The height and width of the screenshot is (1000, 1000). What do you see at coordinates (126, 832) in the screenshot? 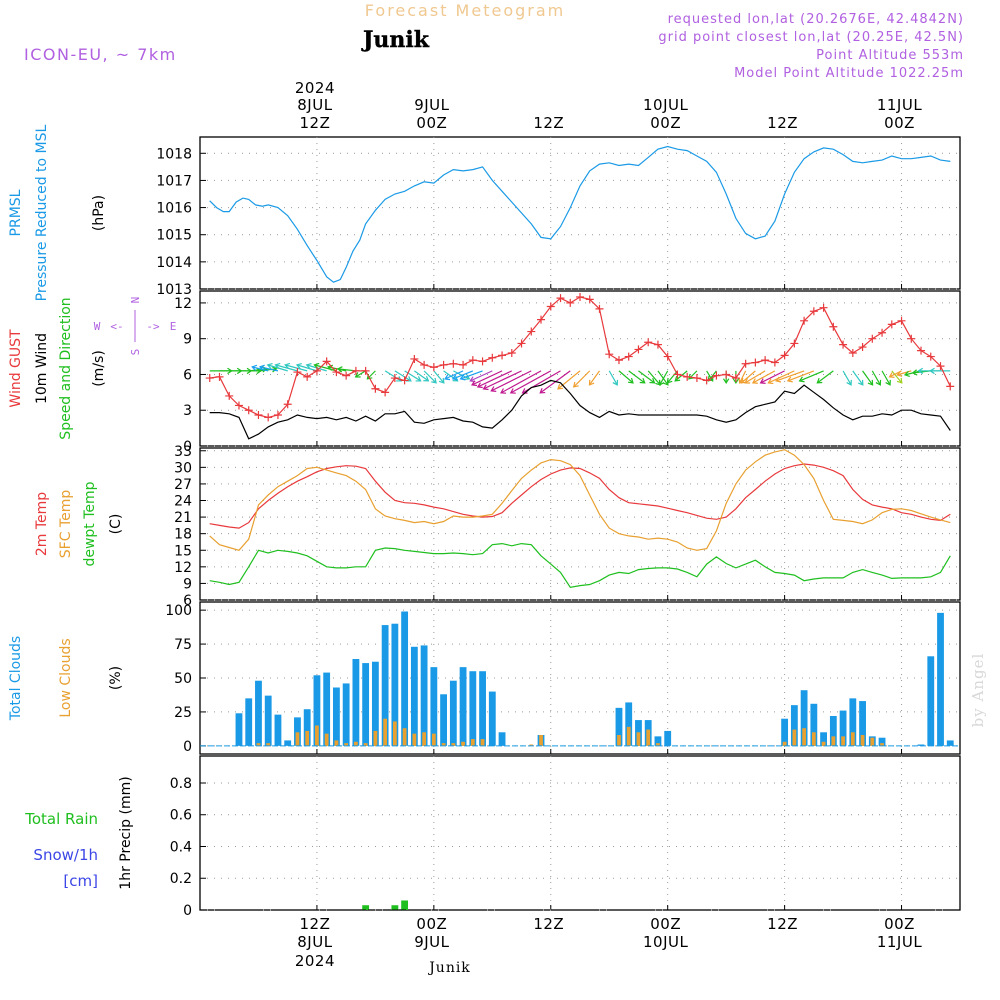
I see `y-axis-label: 1hr Precip (mm)` at bounding box center [126, 832].